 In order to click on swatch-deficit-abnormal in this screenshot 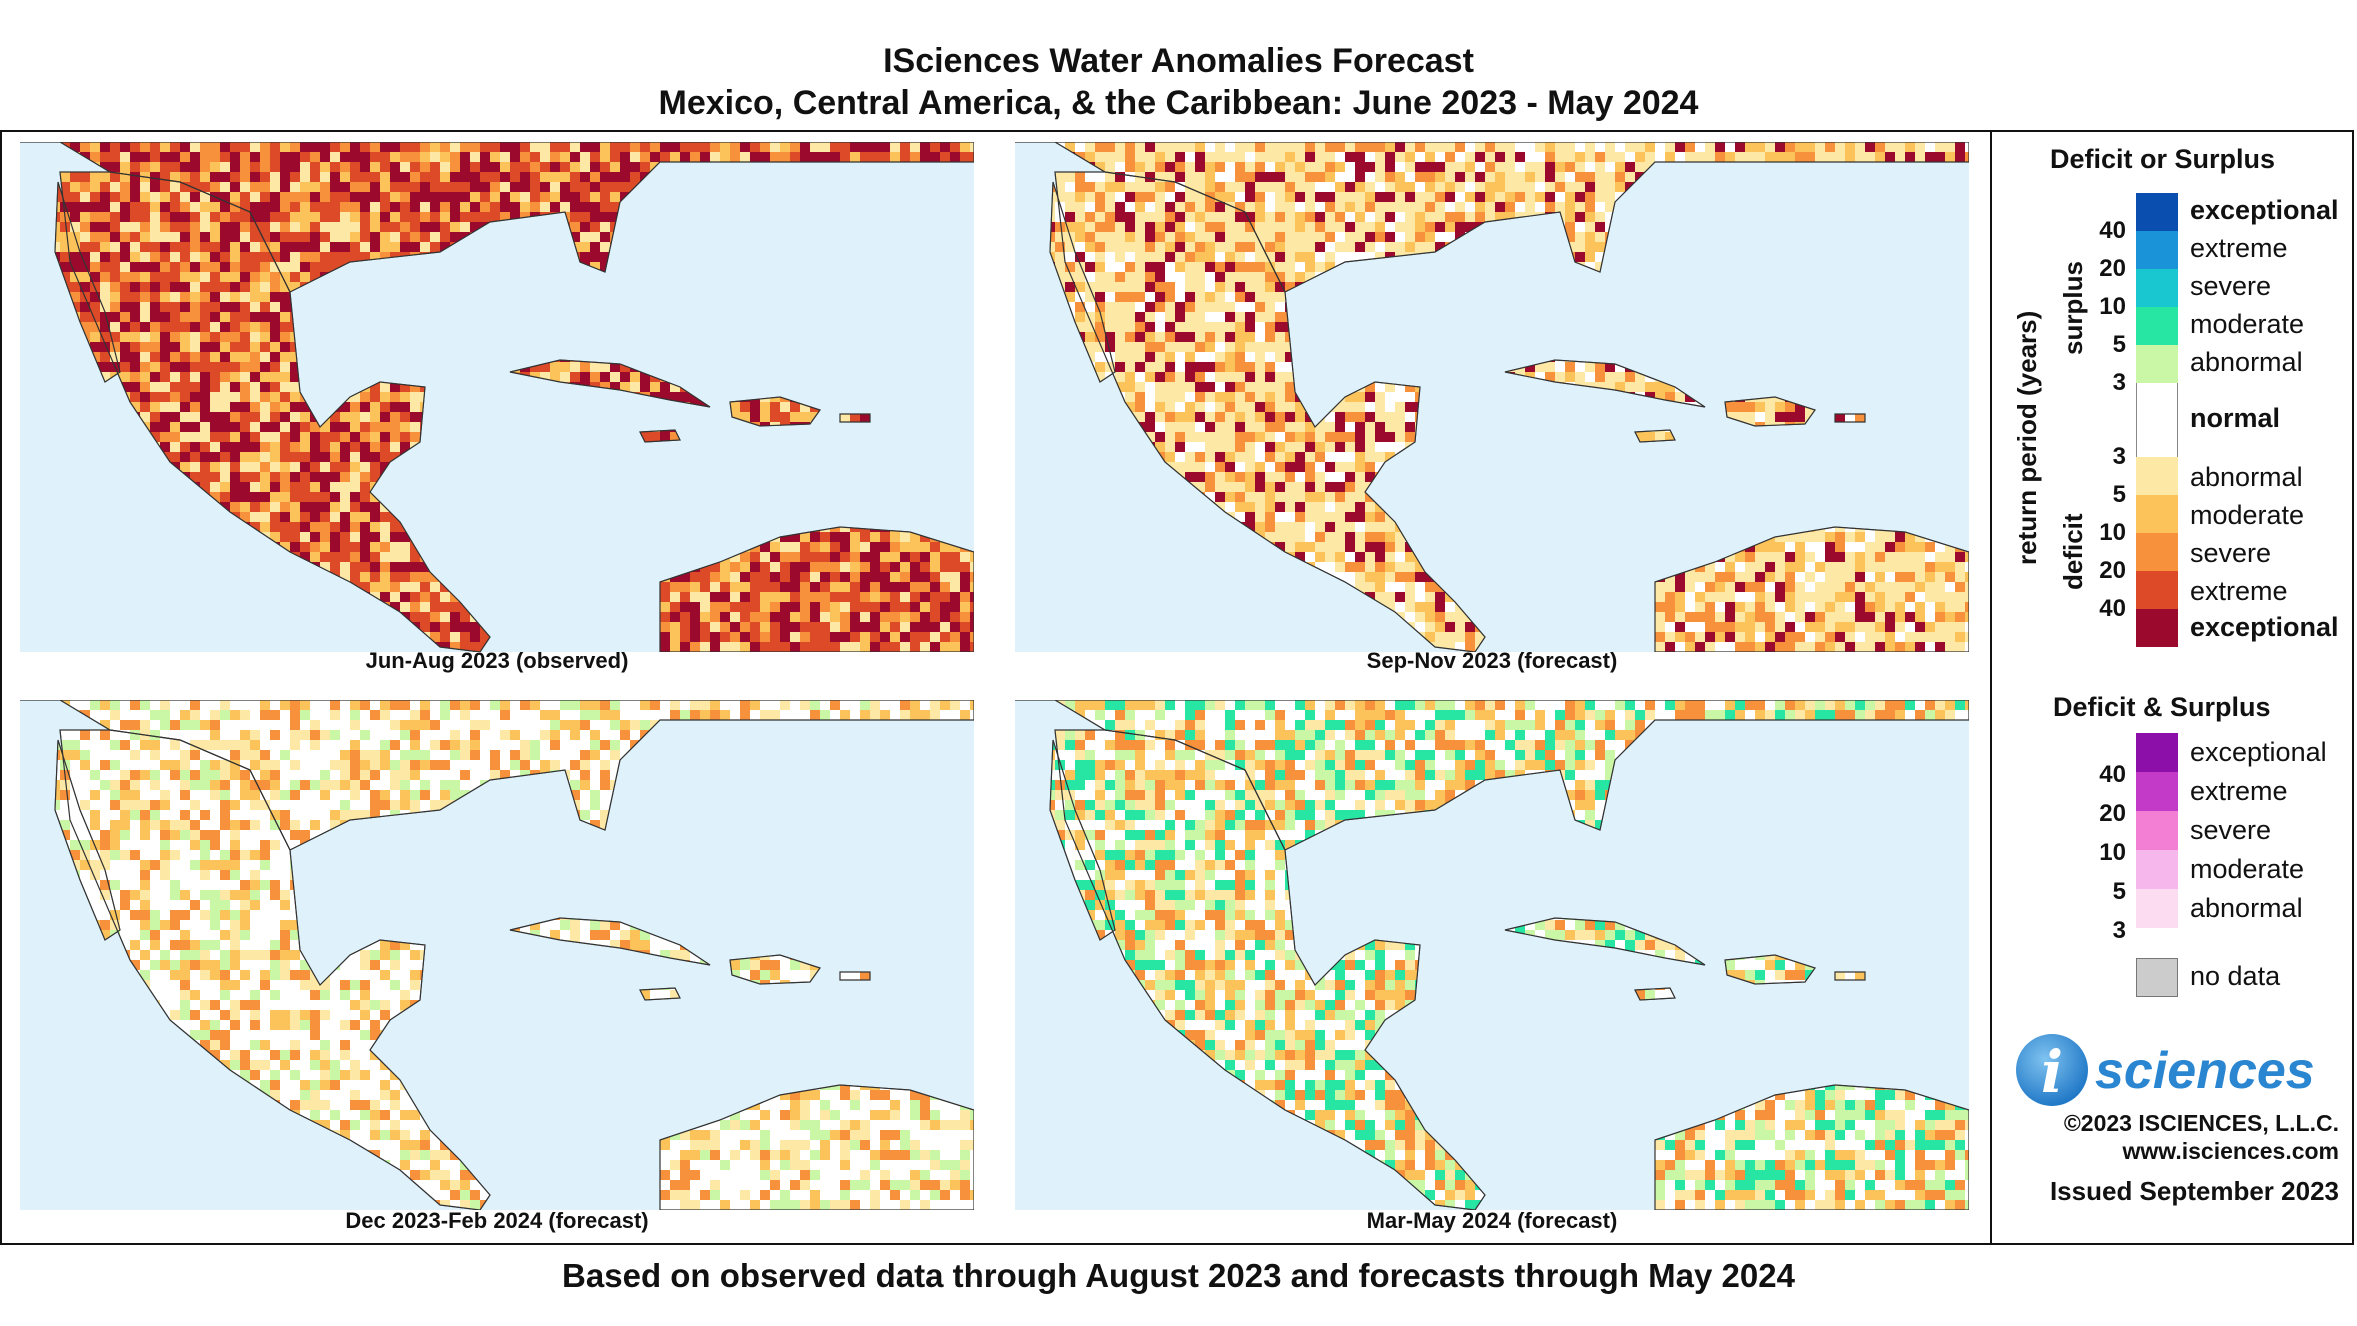, I will do `click(2157, 476)`.